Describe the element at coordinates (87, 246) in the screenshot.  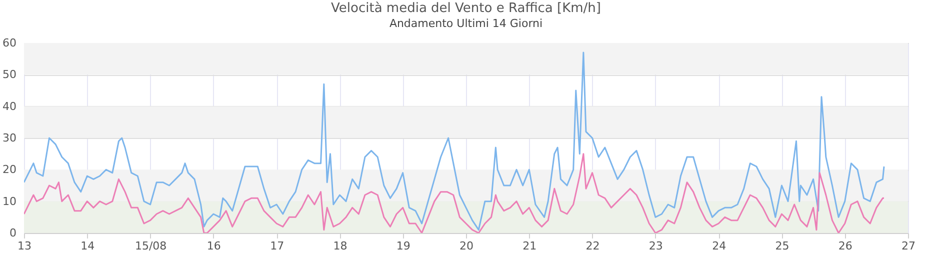
I see `x-tick-label: 14` at that location.